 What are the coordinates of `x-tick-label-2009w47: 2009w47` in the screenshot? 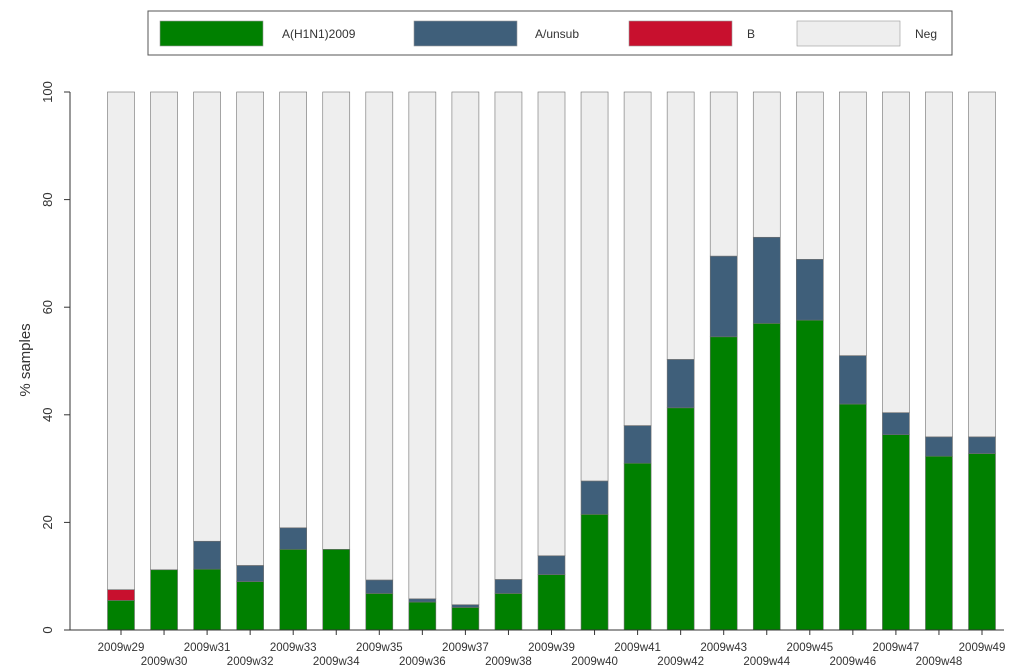 It's located at (896, 648).